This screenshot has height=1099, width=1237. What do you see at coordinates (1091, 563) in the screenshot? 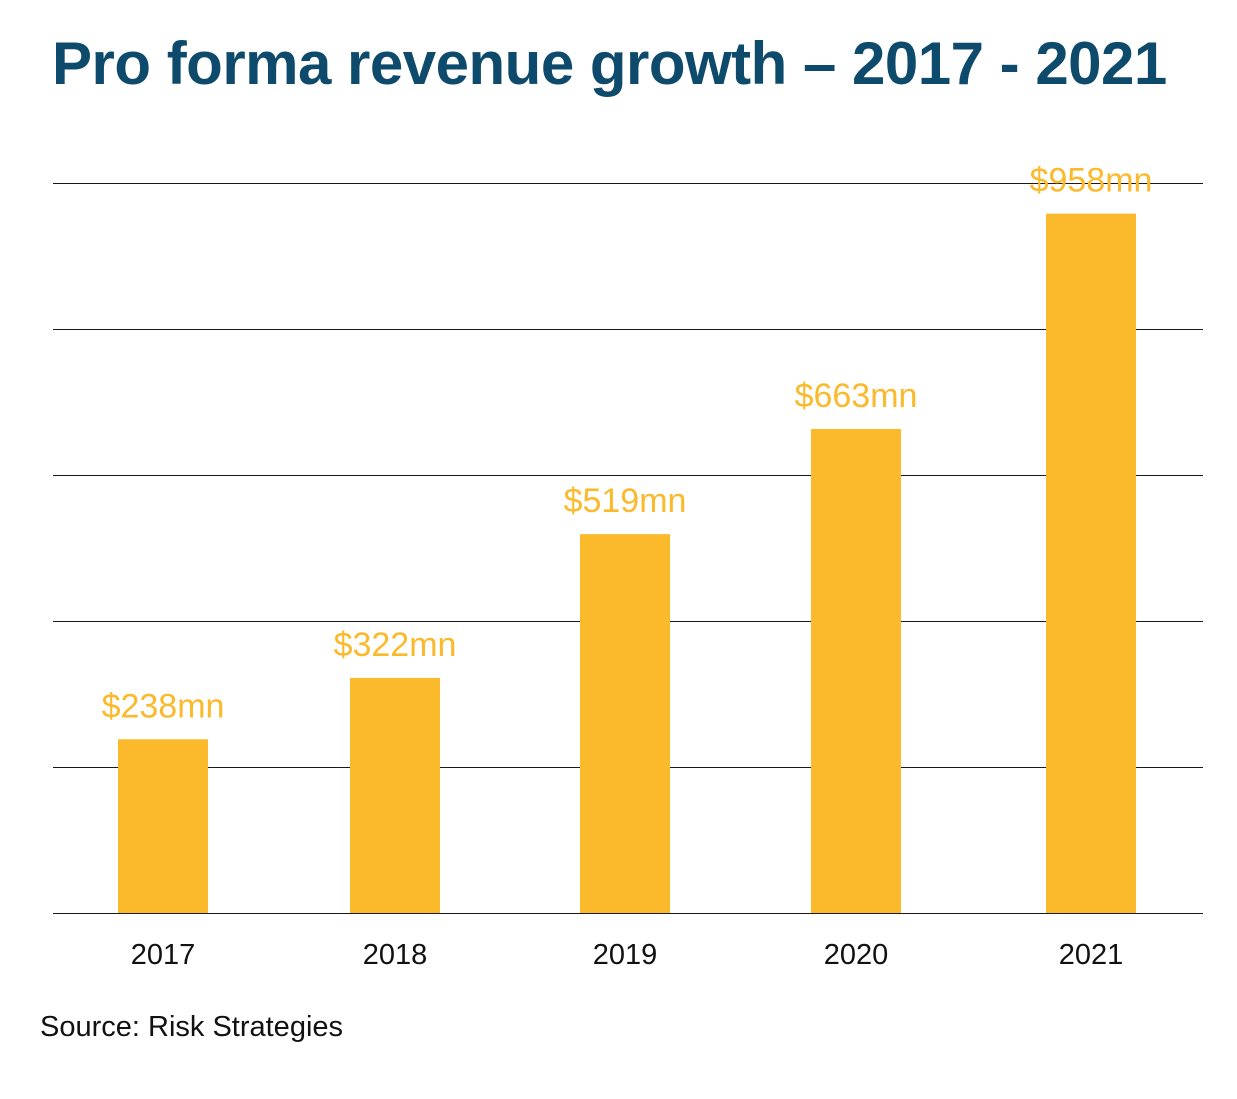
I see `bar-2021` at bounding box center [1091, 563].